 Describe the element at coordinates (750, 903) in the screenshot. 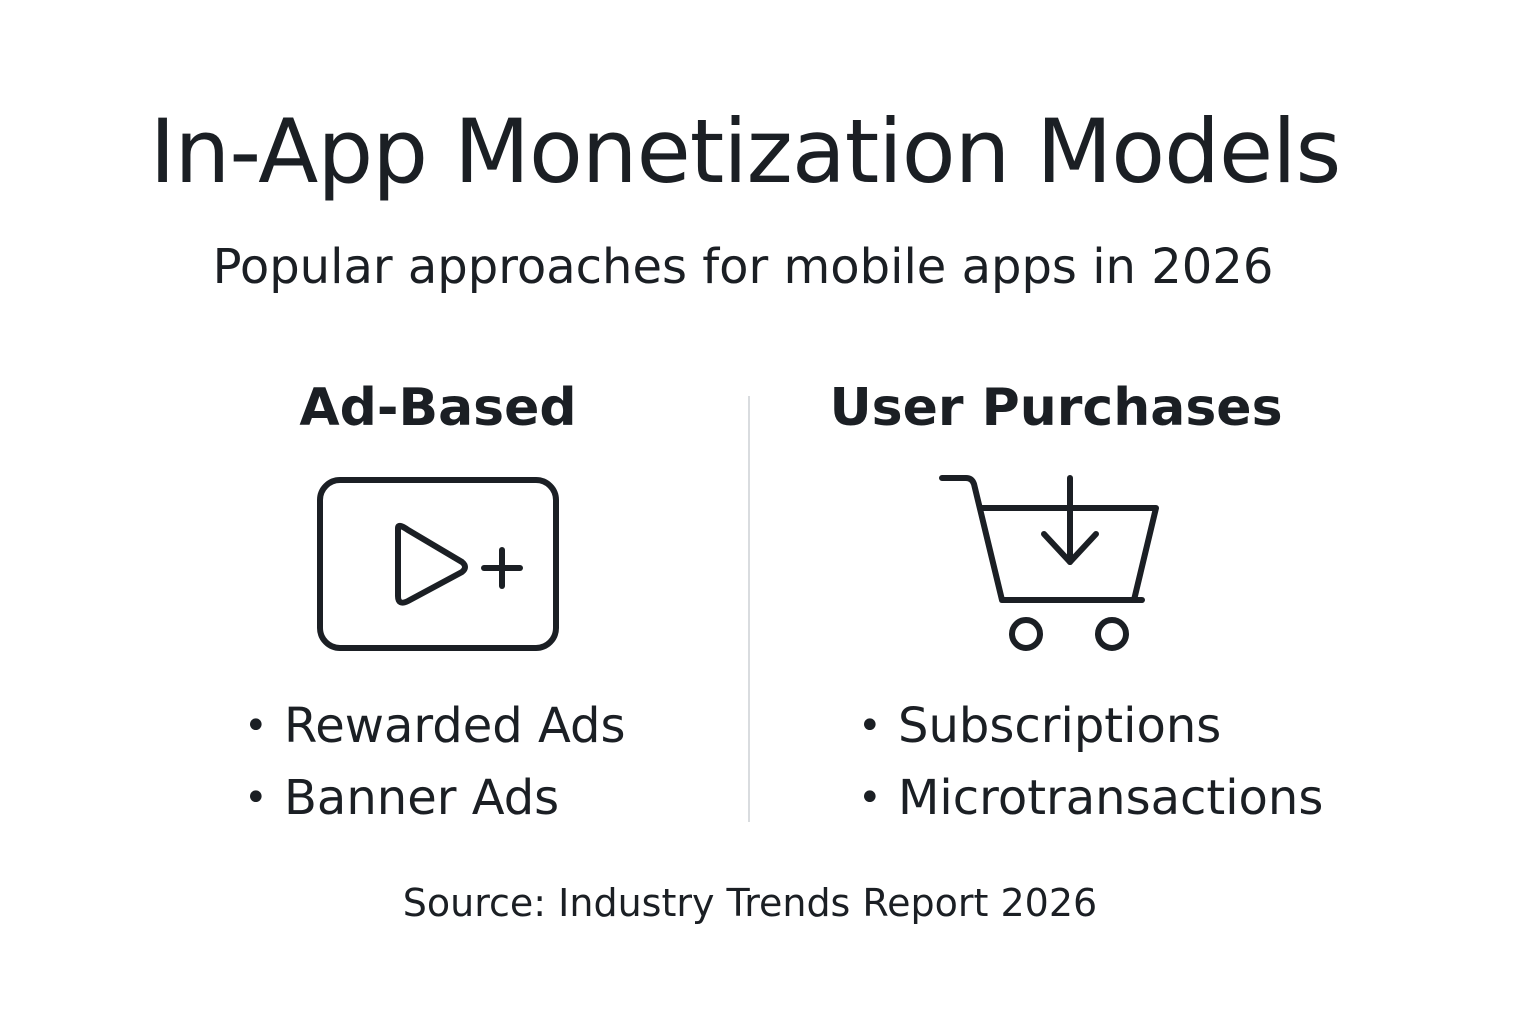

I see `source-caption: Source: Industry Trends Report 2026` at that location.